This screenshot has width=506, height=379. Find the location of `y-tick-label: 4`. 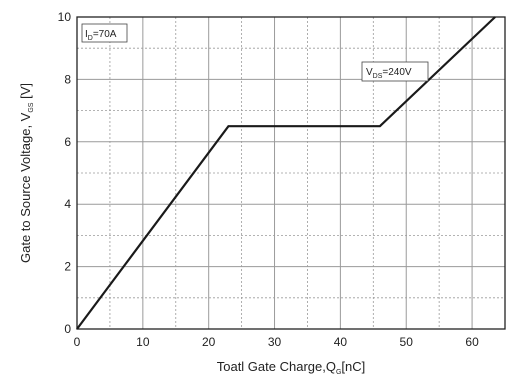

y-tick-label: 4 is located at coordinates (67, 204).